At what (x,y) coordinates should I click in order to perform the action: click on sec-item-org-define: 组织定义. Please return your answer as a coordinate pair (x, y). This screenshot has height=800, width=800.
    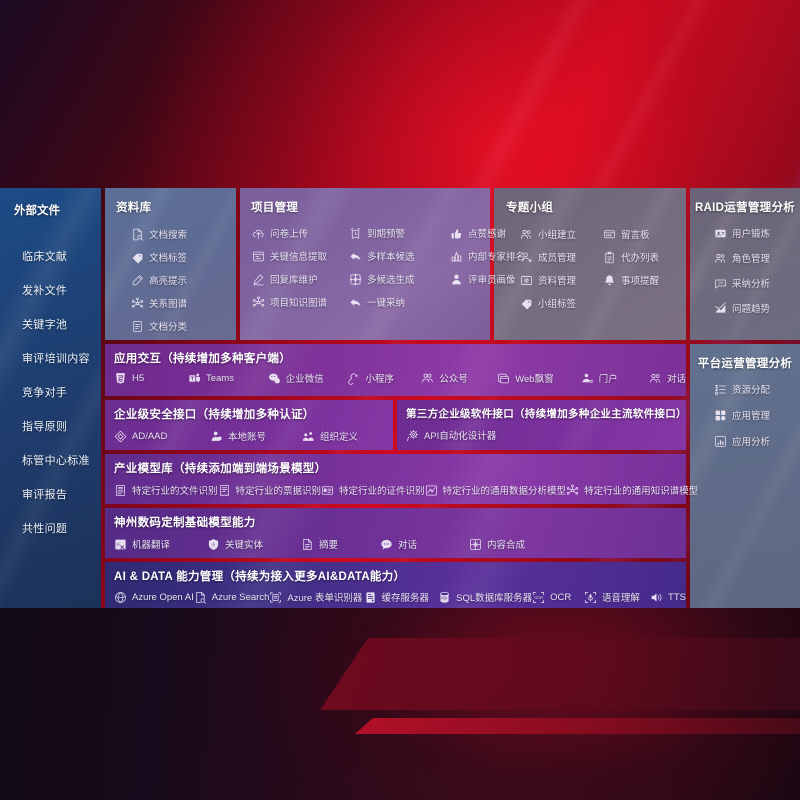
    Looking at the image, I should click on (330, 436).